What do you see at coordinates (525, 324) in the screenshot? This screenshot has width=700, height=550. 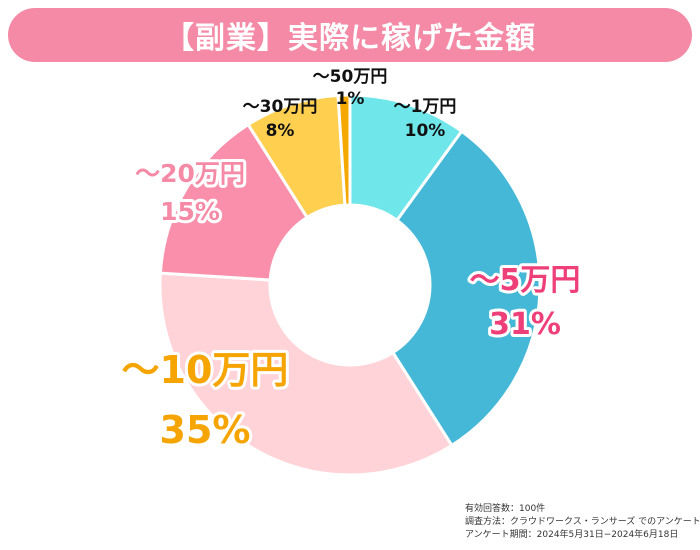 I see `slice-value-1: 31%` at bounding box center [525, 324].